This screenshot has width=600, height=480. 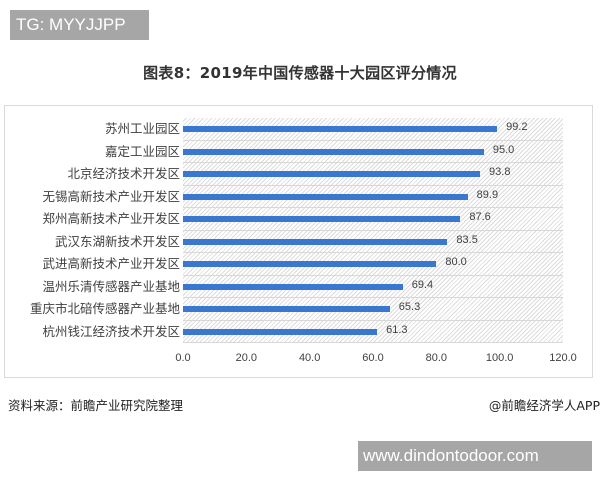 I want to click on bar-row: 89.9, so click(x=373, y=197).